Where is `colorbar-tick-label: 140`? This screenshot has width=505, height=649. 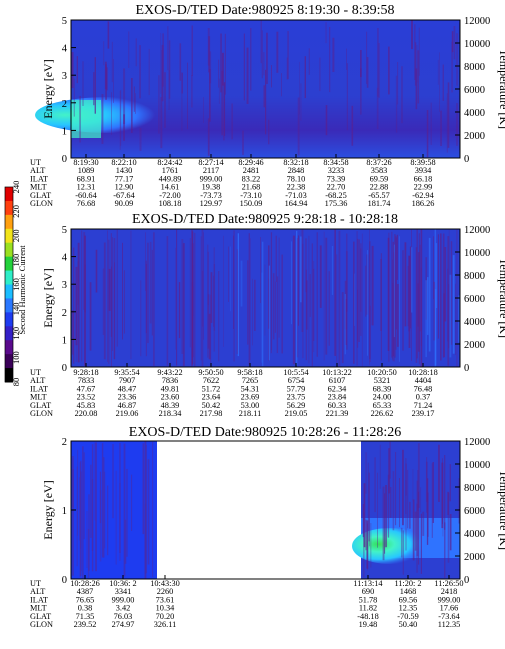 colorbar-tick-label: 140 is located at coordinates (16, 309).